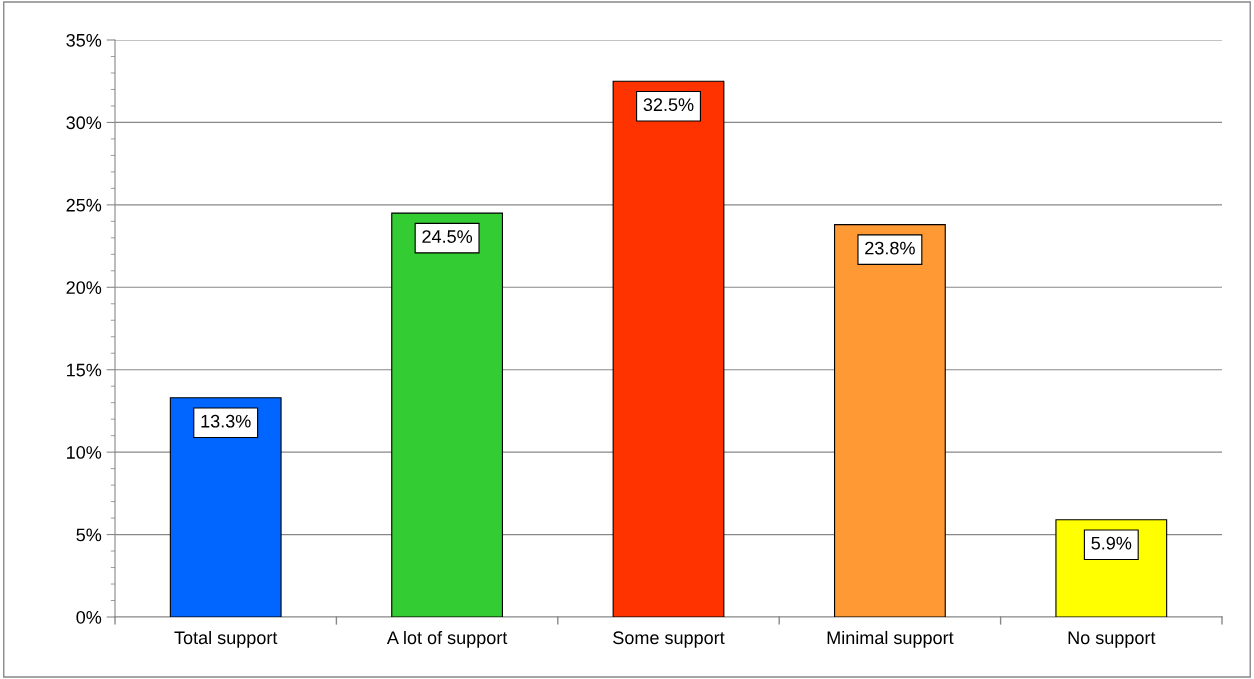 This screenshot has height=679, width=1254. I want to click on data-label: 32.5%, so click(668, 105).